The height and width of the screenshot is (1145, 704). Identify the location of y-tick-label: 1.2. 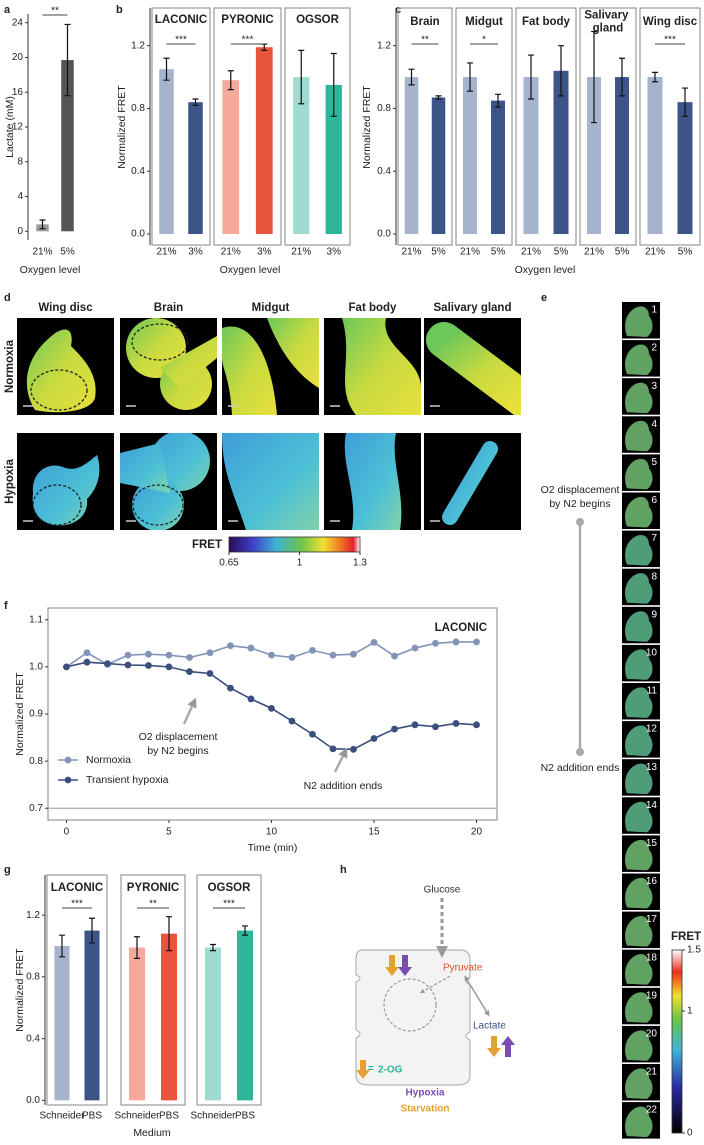
(33, 915).